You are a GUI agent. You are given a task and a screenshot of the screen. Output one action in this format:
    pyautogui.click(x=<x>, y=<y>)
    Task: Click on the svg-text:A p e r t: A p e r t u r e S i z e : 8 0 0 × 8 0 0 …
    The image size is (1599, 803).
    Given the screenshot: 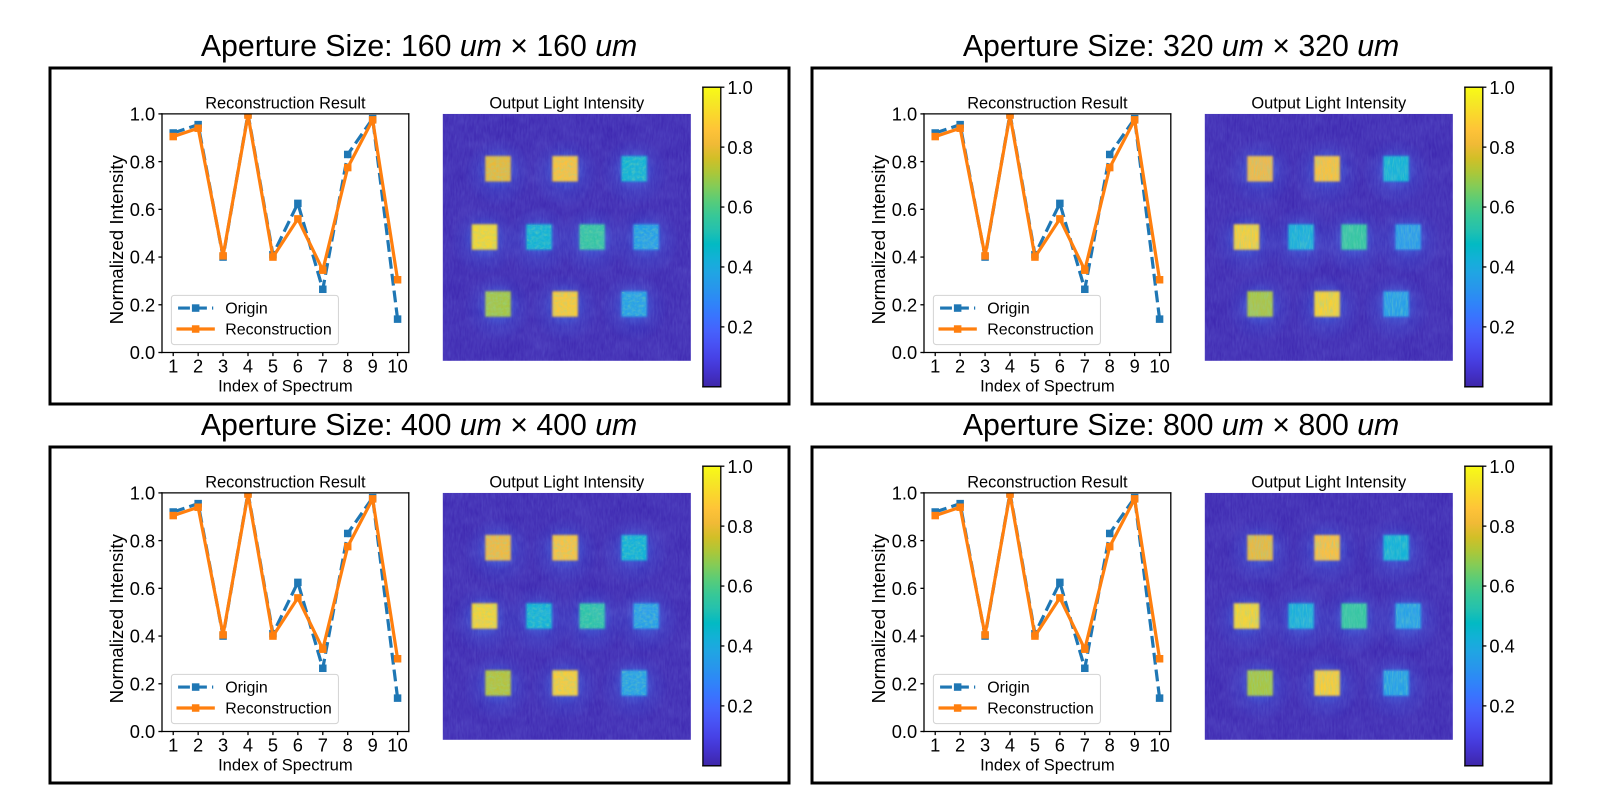 What is the action you would take?
    pyautogui.click(x=1181, y=425)
    